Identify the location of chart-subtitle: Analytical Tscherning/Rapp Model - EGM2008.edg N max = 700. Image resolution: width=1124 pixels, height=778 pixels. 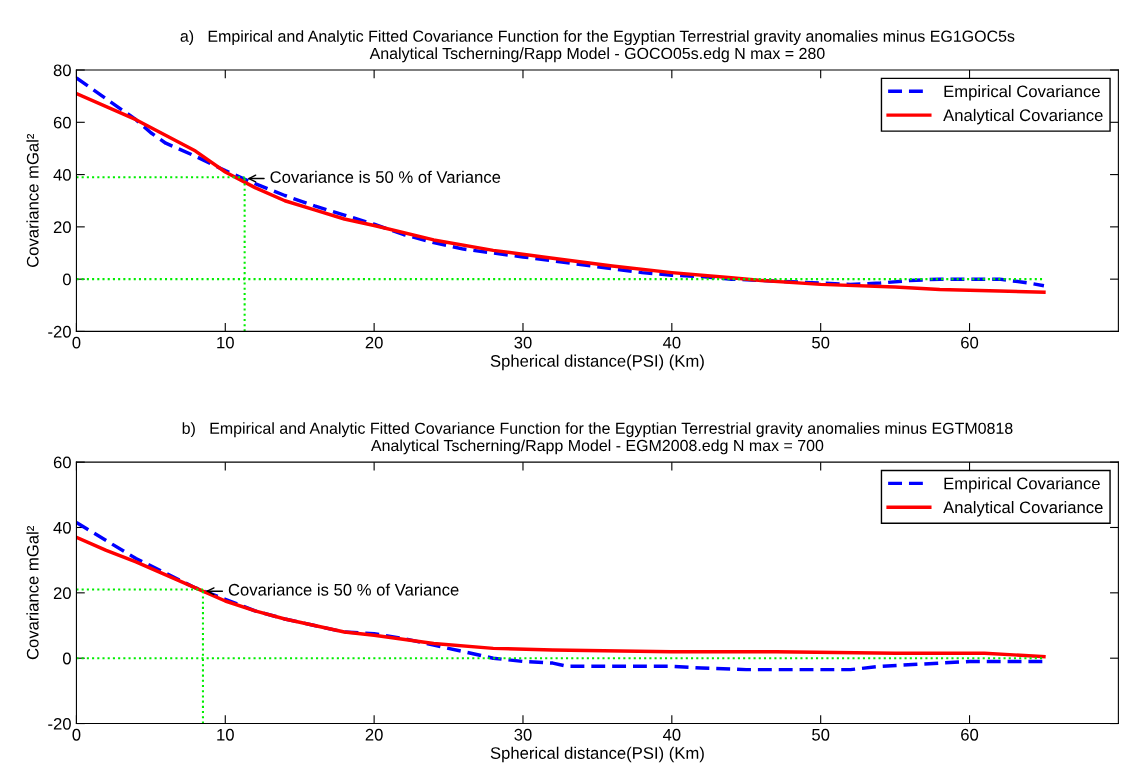
(597, 447).